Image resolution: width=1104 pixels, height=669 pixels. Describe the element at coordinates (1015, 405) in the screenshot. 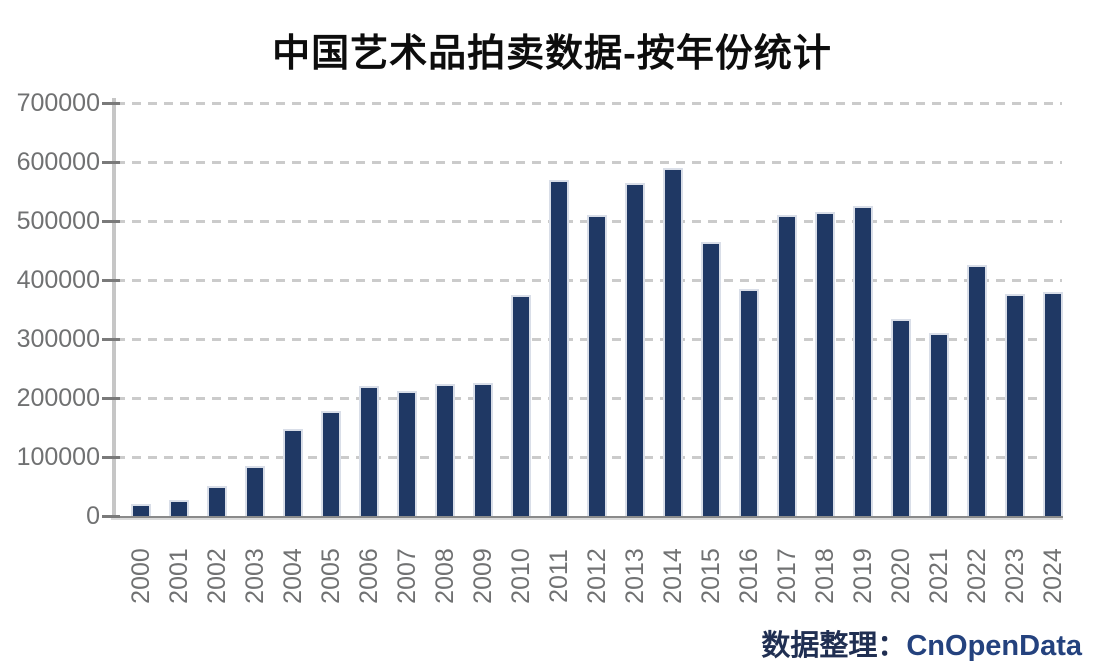

I see `bar-2023` at that location.